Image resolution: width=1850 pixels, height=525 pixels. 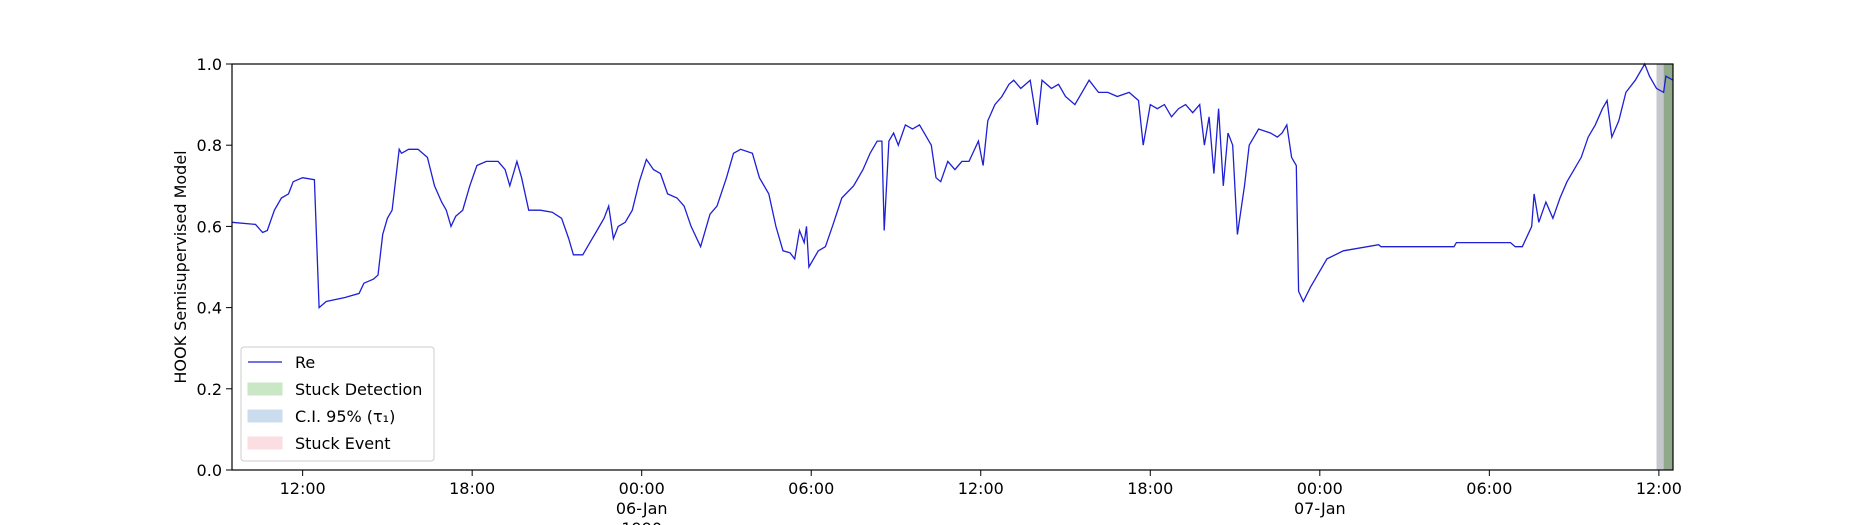 What do you see at coordinates (209, 64) in the screenshot?
I see `y-tick-label: 1.0` at bounding box center [209, 64].